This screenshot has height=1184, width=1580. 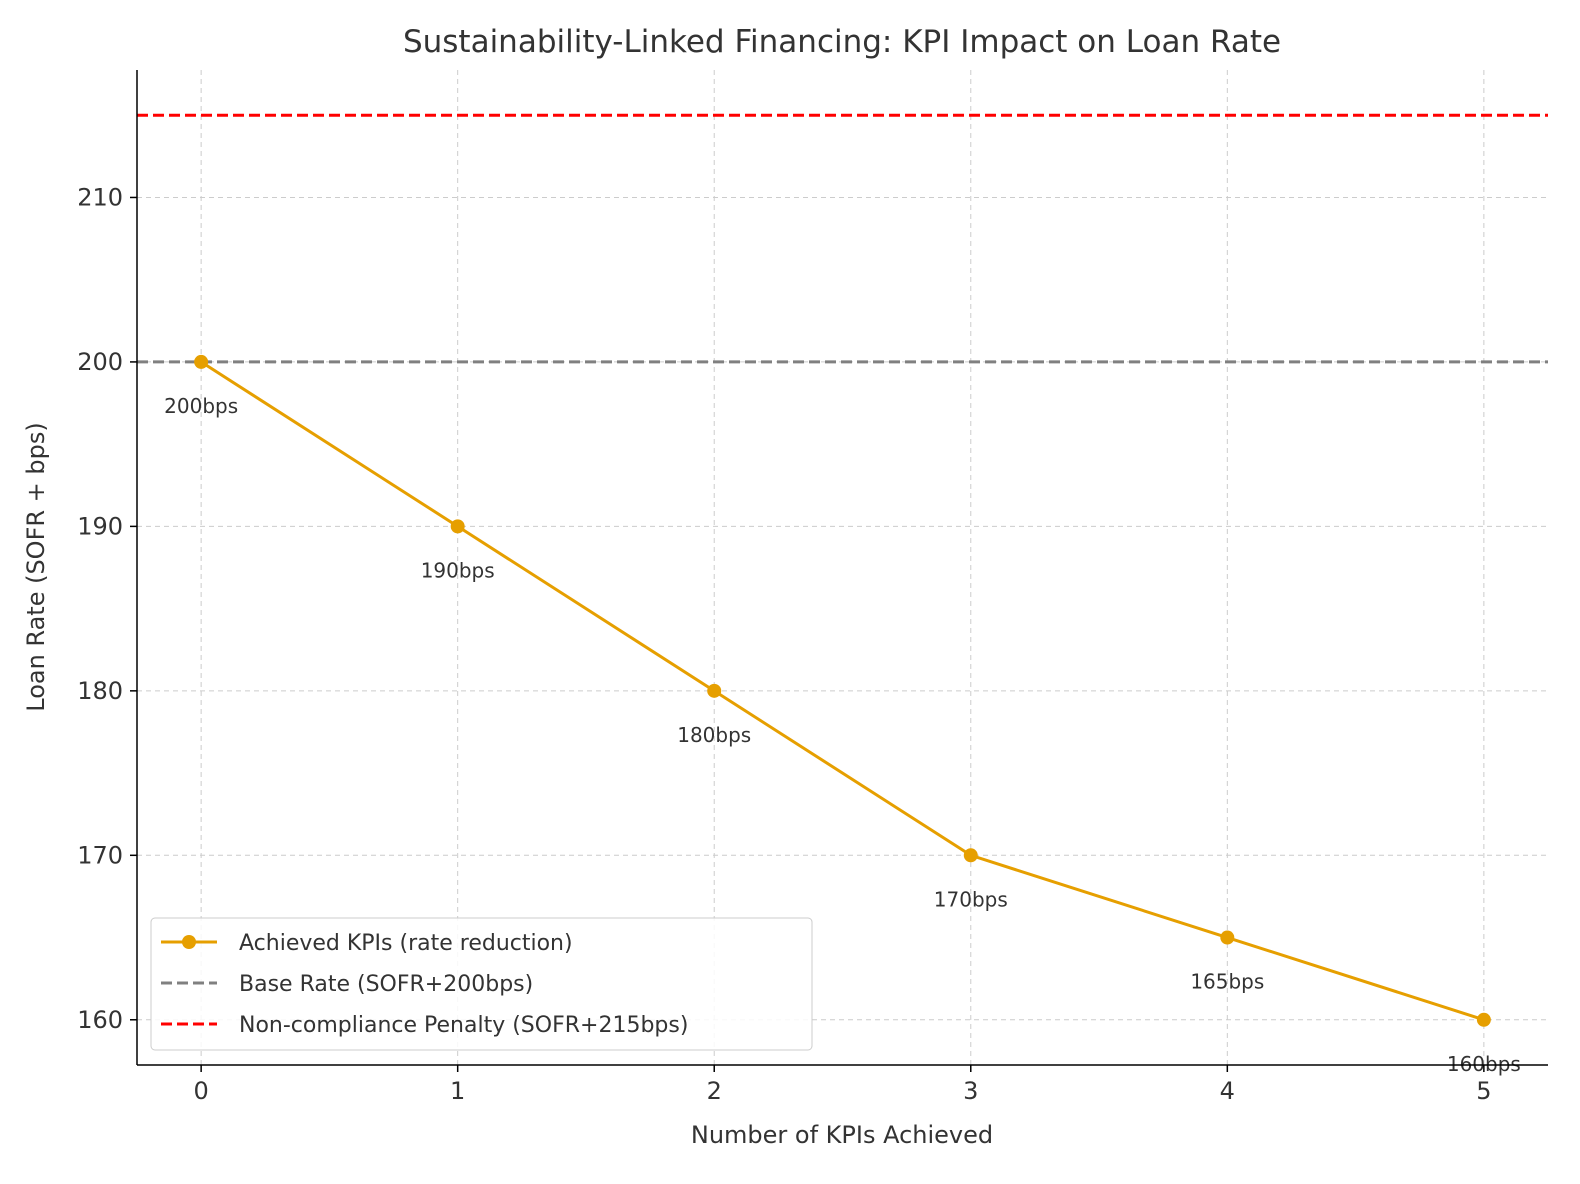 What do you see at coordinates (100, 1020) in the screenshot?
I see `y-tick-label: 160` at bounding box center [100, 1020].